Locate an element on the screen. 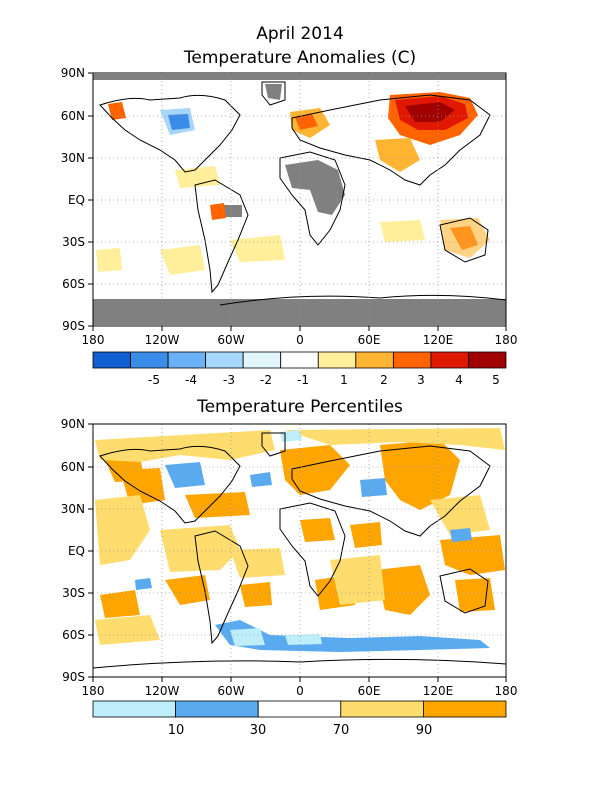 The height and width of the screenshot is (800, 600). percentile-legend: 10 30 70 90 is located at coordinates (299, 719).